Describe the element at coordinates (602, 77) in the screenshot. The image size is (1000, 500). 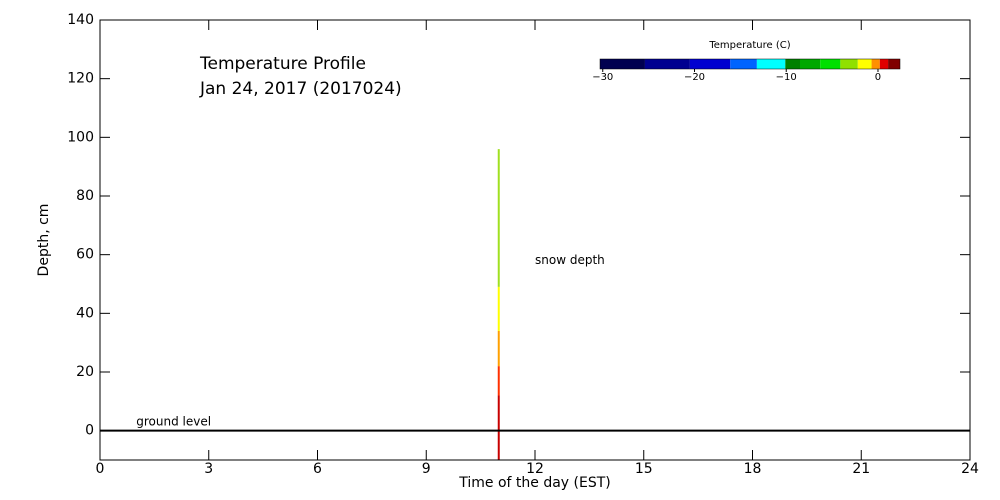
I see `colorbar-tick-label: −30` at that location.